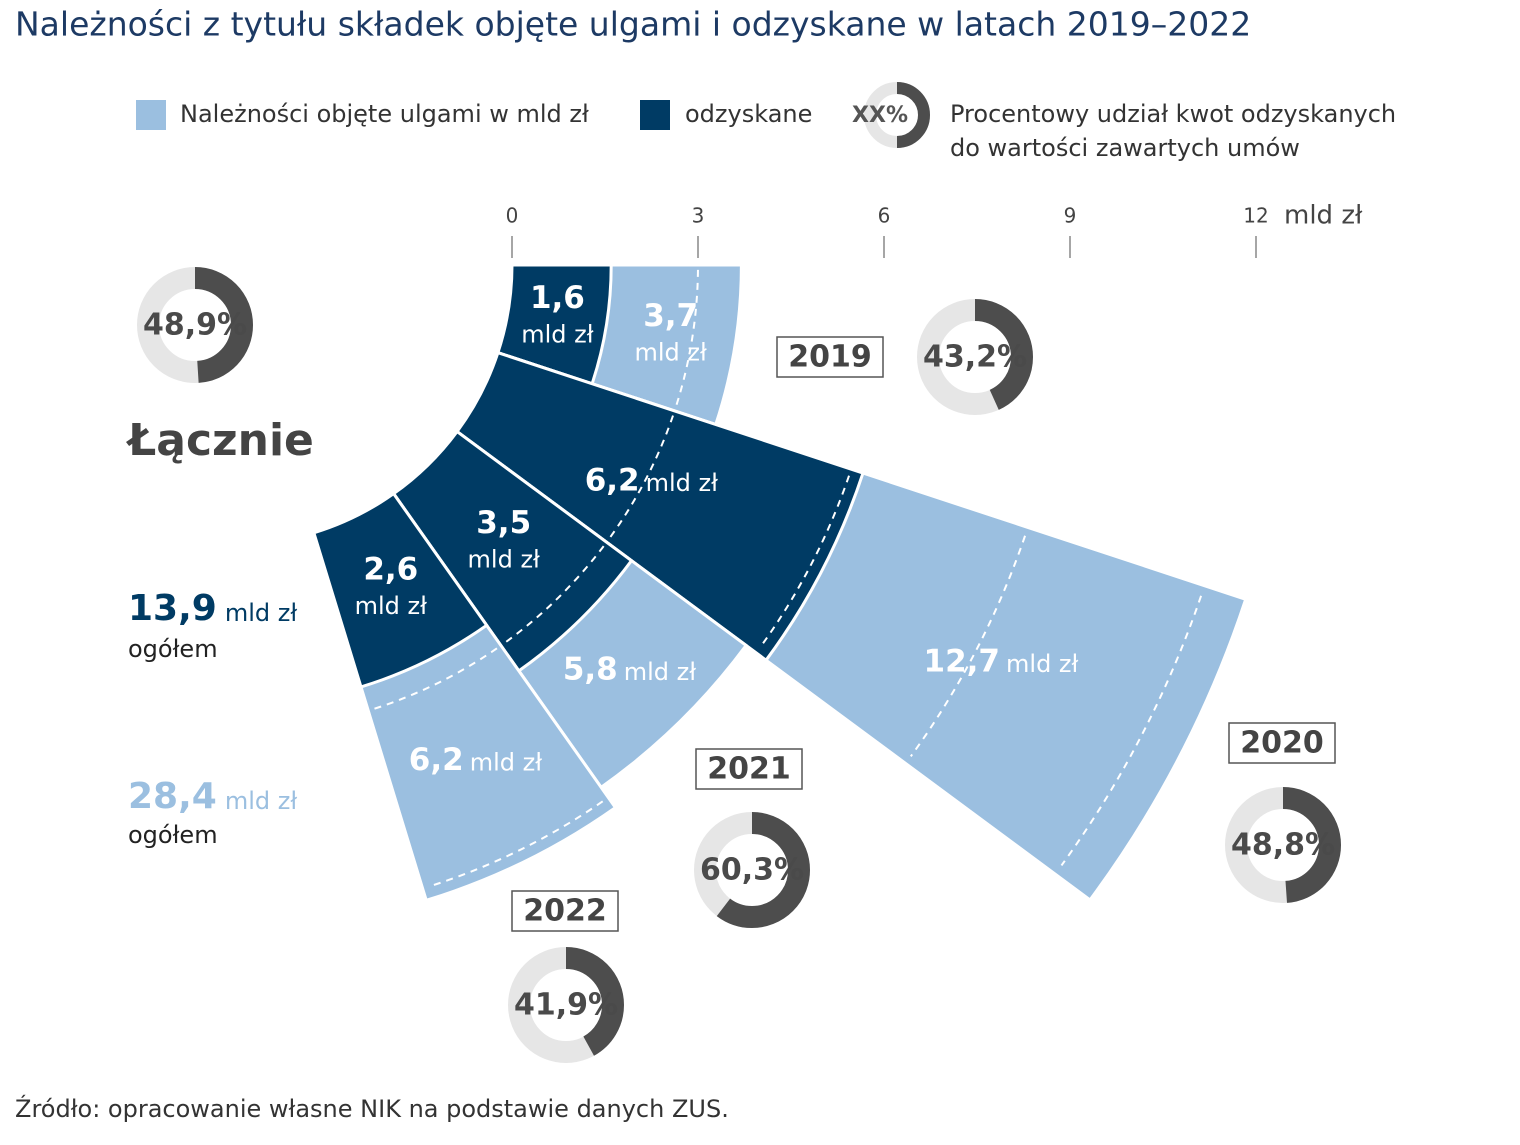  I want to click on year-label: 2019, so click(830, 357).